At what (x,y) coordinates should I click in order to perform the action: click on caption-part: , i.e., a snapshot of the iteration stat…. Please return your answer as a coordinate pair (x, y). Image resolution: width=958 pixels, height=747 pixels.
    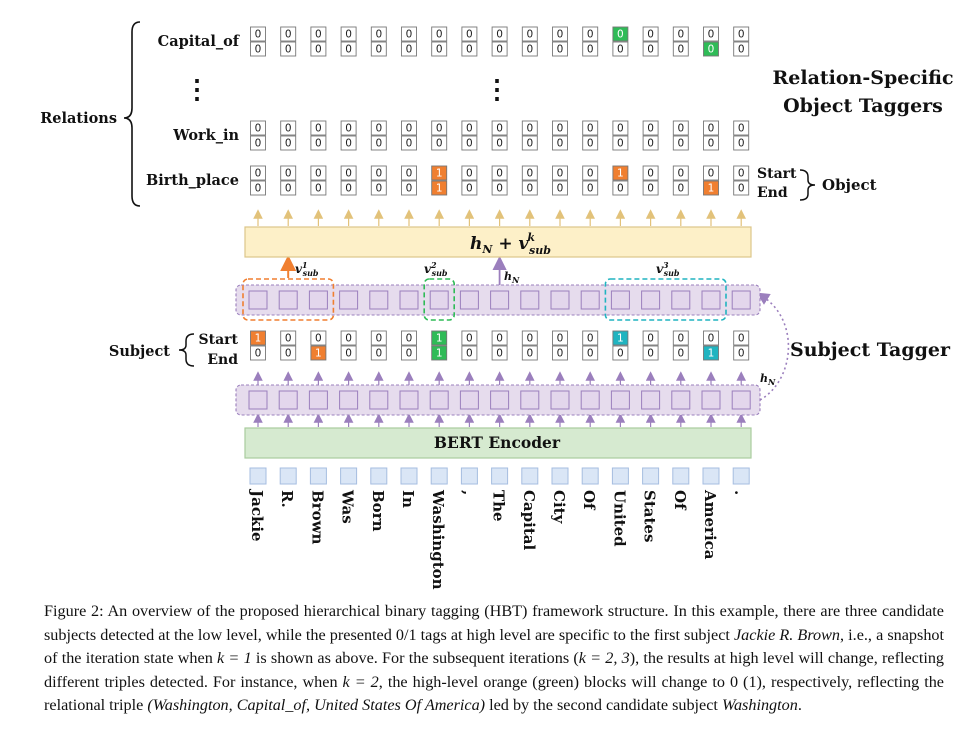
    Looking at the image, I should click on (494, 646).